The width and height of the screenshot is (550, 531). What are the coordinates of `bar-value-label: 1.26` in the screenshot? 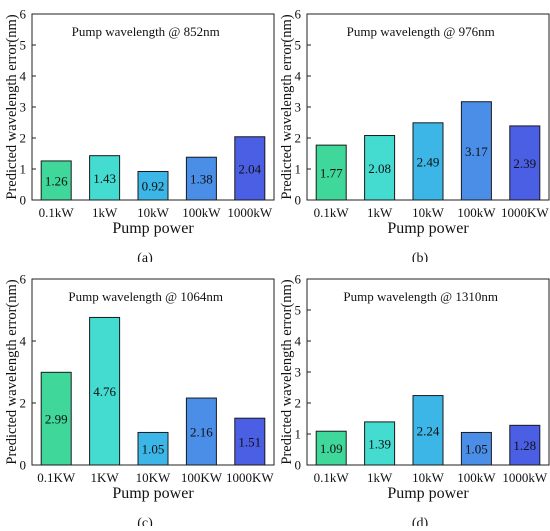 It's located at (56, 180).